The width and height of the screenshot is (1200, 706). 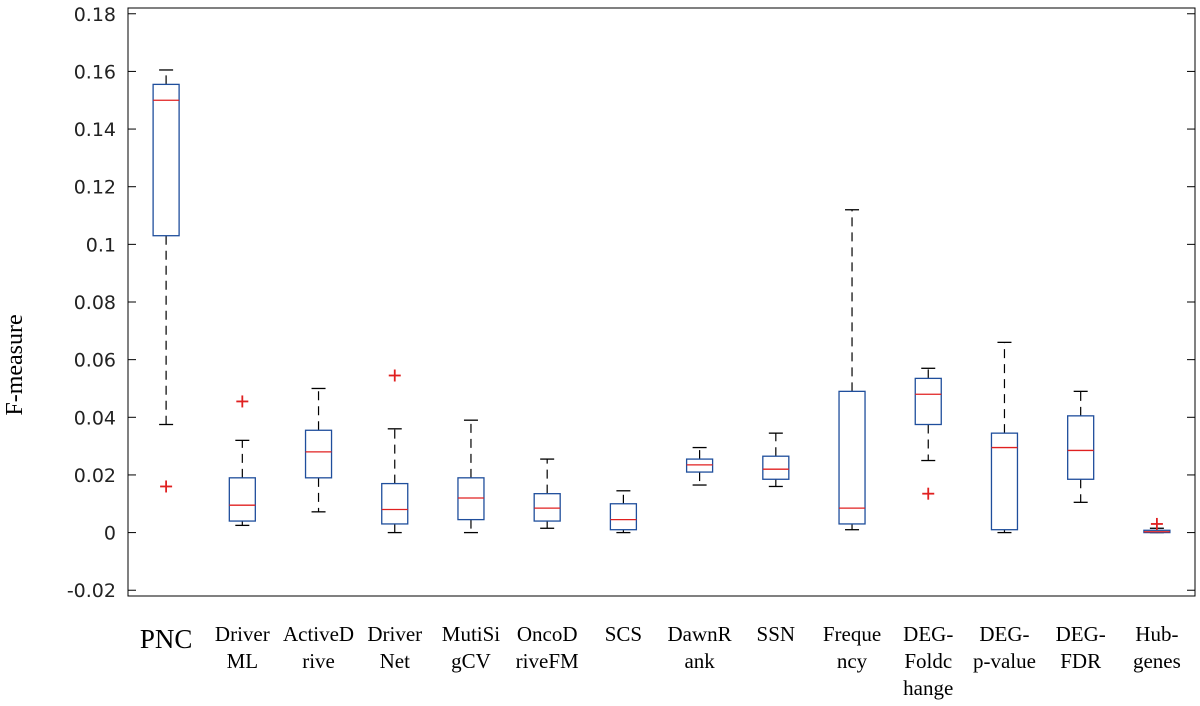 I want to click on category-label: PNC, so click(x=166, y=639).